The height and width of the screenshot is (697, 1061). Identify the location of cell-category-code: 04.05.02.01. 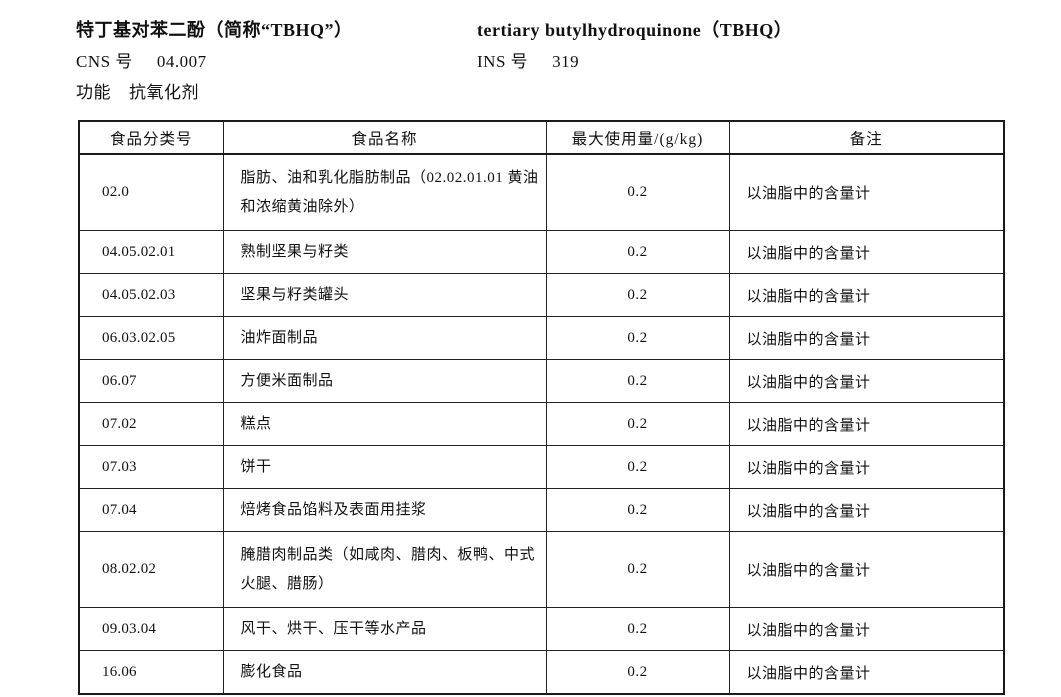
(151, 252).